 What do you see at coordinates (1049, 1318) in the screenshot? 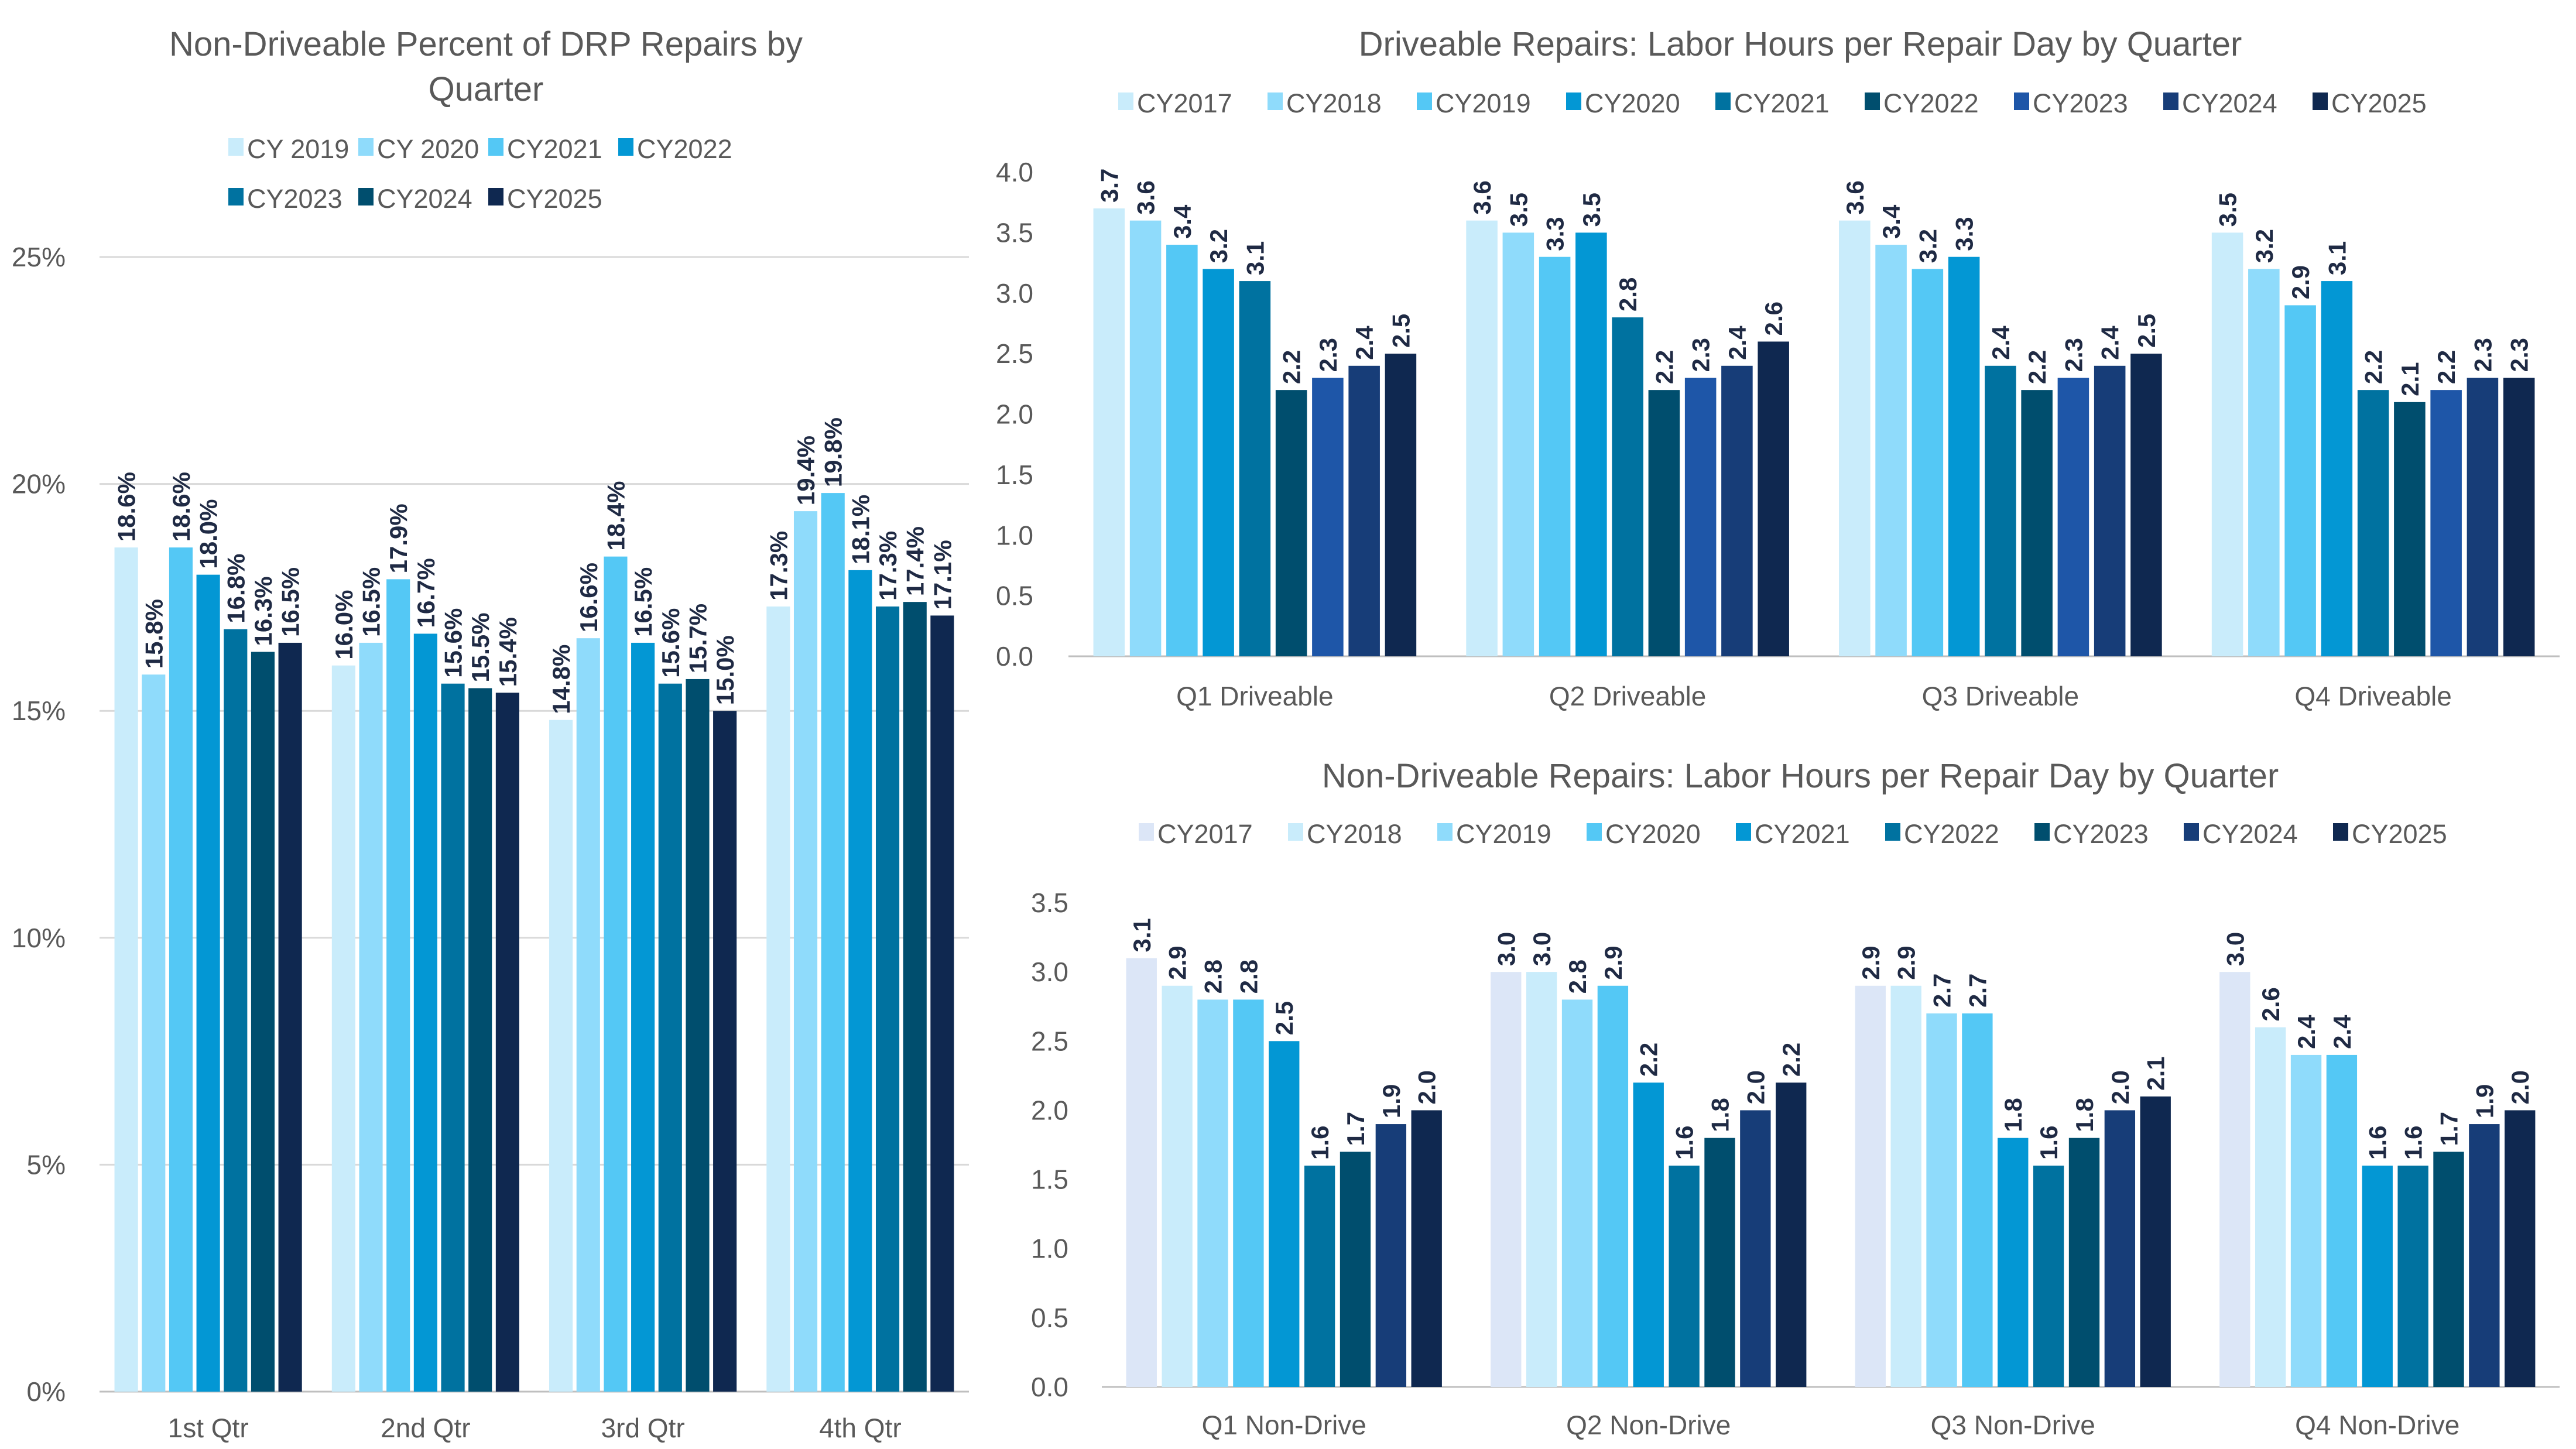
I see `y-tick-label: 0.5` at bounding box center [1049, 1318].